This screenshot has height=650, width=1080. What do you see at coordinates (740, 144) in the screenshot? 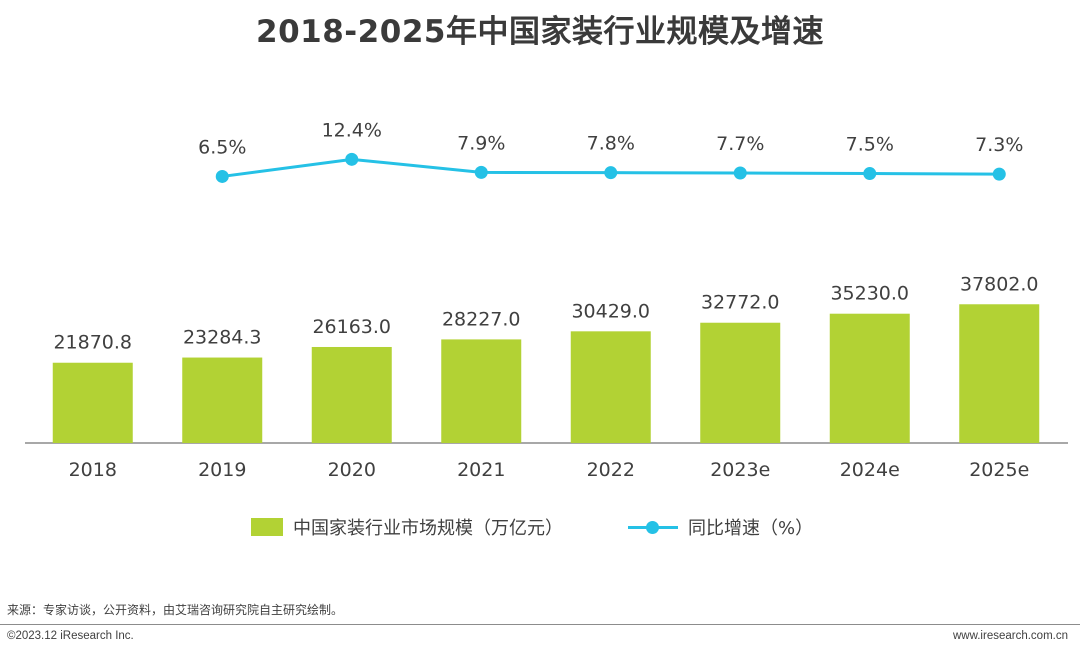
I see `growth-label-2023e: 7.7%` at bounding box center [740, 144].